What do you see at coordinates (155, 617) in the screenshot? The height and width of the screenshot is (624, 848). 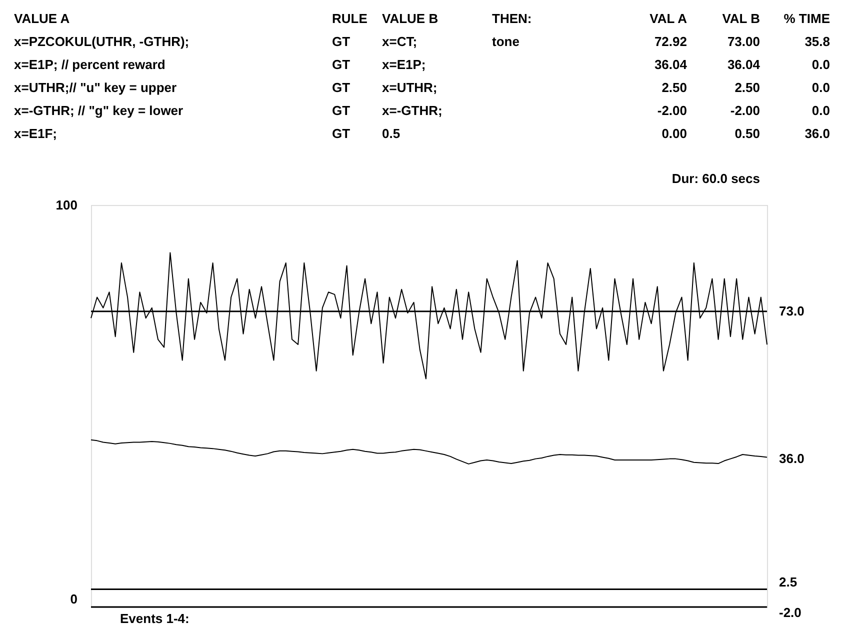 I see `text: Events 1-4:` at bounding box center [155, 617].